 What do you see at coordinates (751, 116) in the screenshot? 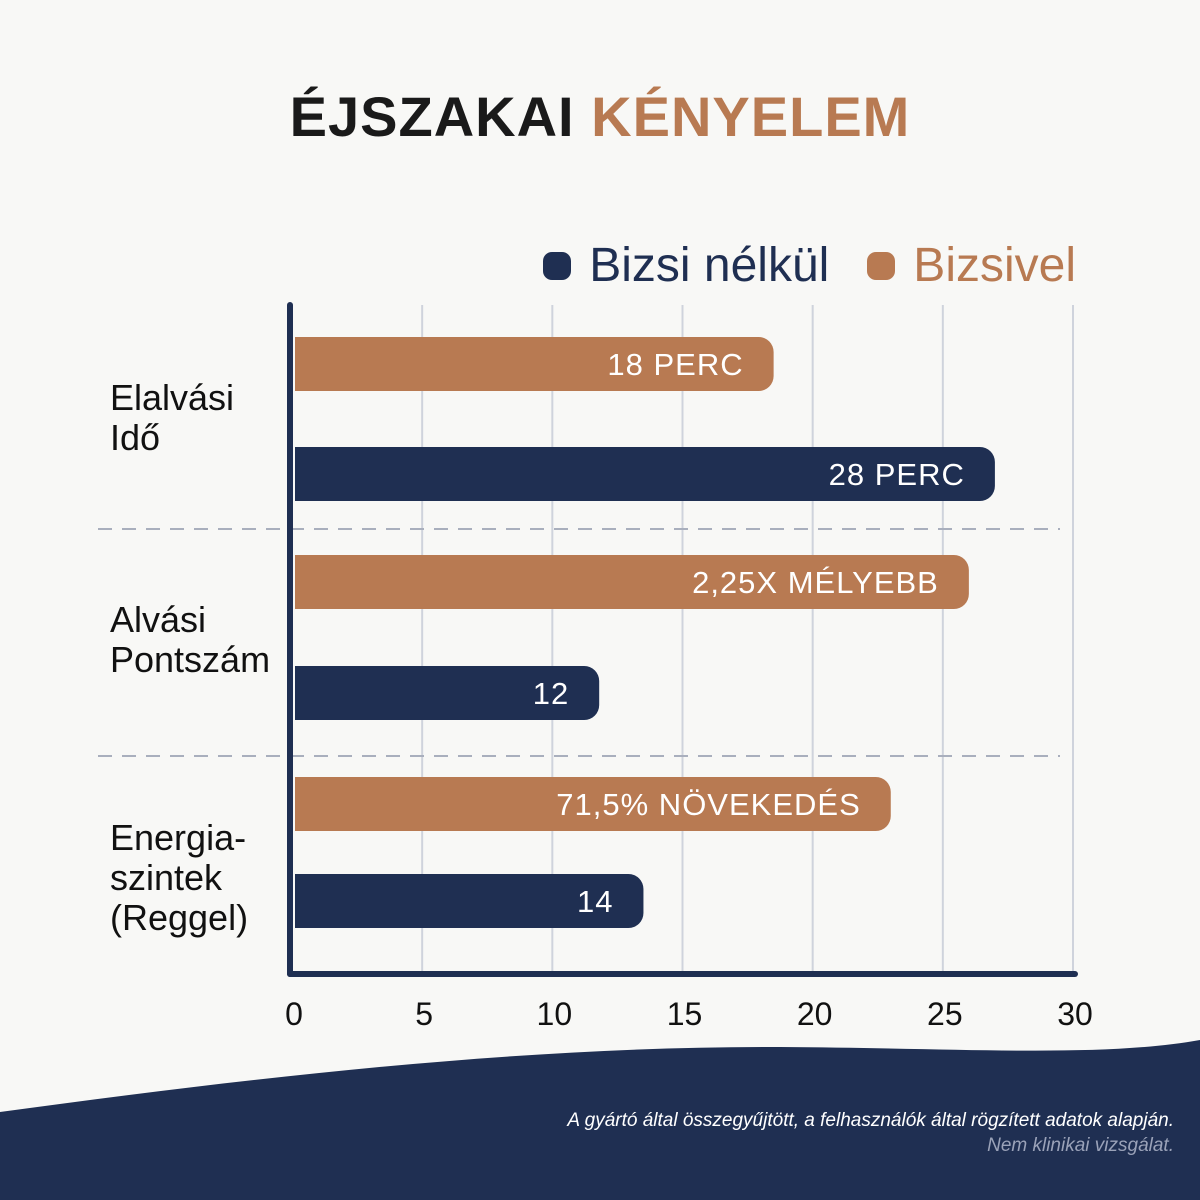
I see `title-part-accent: KÉNYELEM` at bounding box center [751, 116].